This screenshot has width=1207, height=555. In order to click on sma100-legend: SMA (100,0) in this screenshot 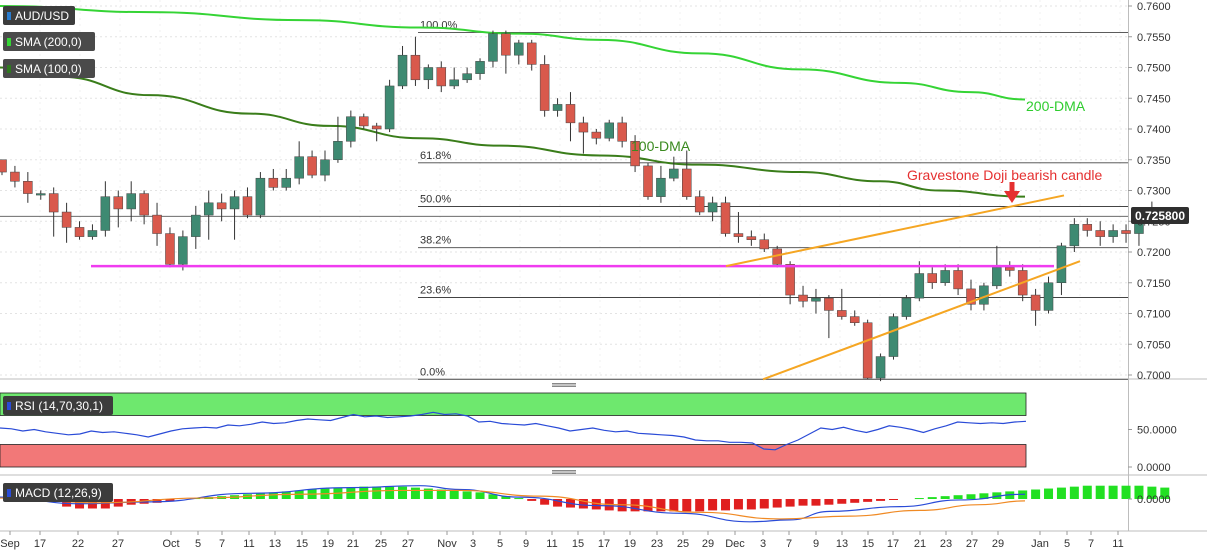, I will do `click(49, 68)`.